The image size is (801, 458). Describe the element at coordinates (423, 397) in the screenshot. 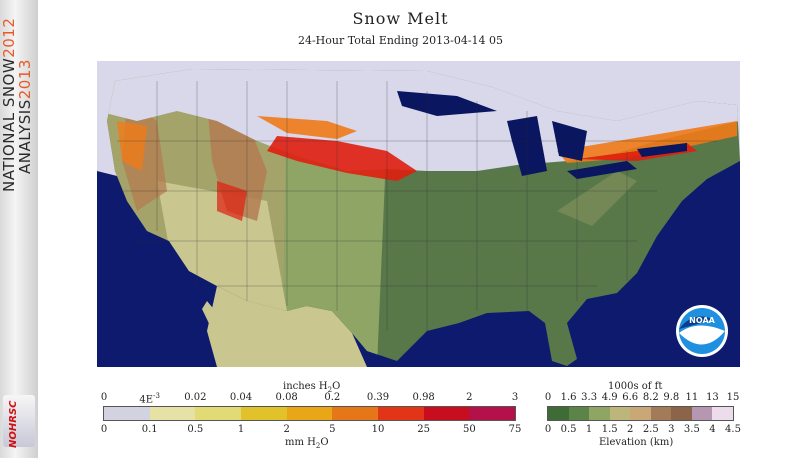

I see `melt-top-tick: 0.98` at that location.